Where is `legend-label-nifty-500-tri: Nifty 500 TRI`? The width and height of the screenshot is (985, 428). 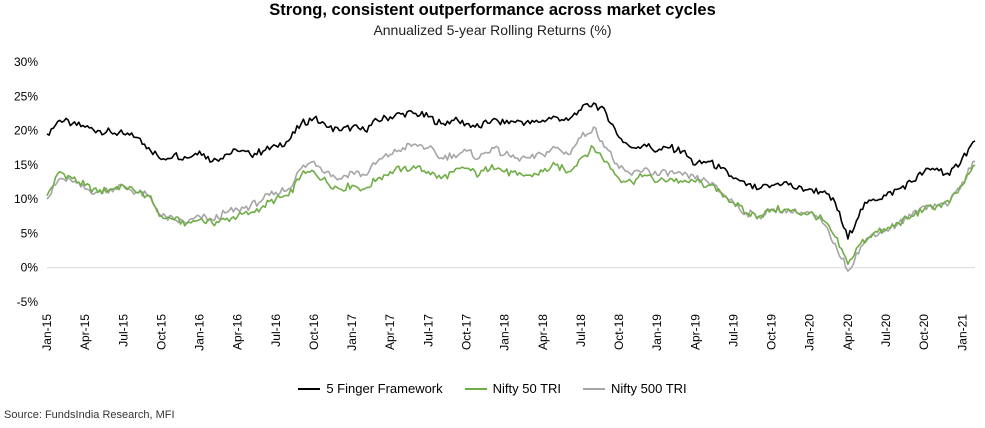 legend-label-nifty-500-tri: Nifty 500 TRI is located at coordinates (649, 388).